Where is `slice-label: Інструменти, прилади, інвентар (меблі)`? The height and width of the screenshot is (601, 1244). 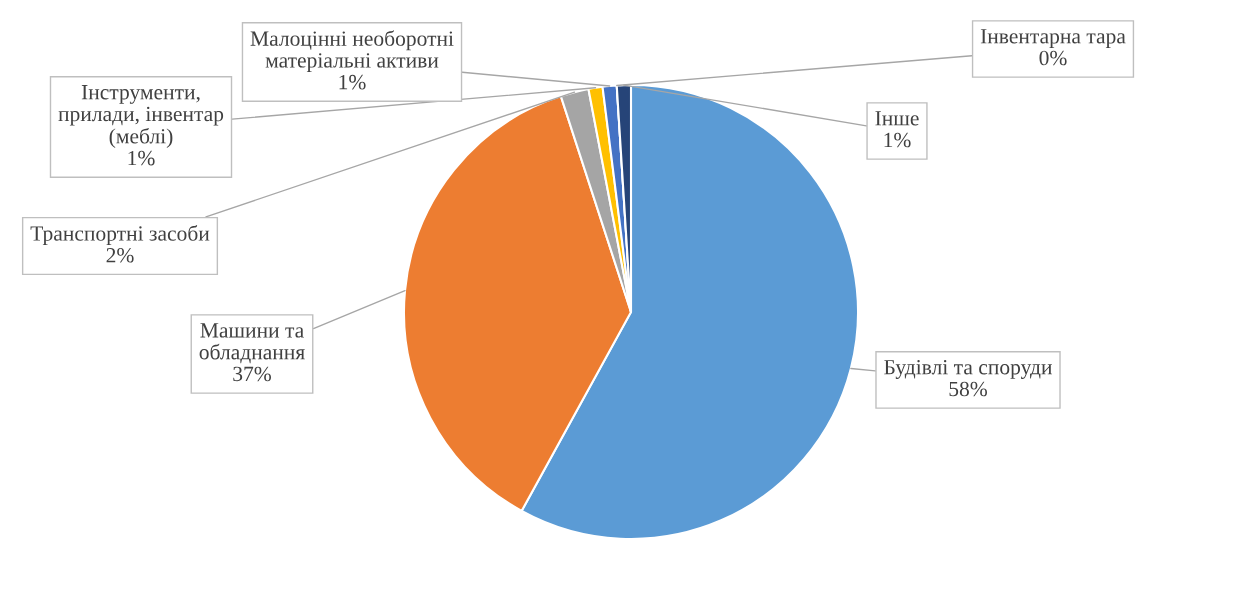
slice-label: Інструменти, прилади, інвентар (меблі) is located at coordinates (141, 116).